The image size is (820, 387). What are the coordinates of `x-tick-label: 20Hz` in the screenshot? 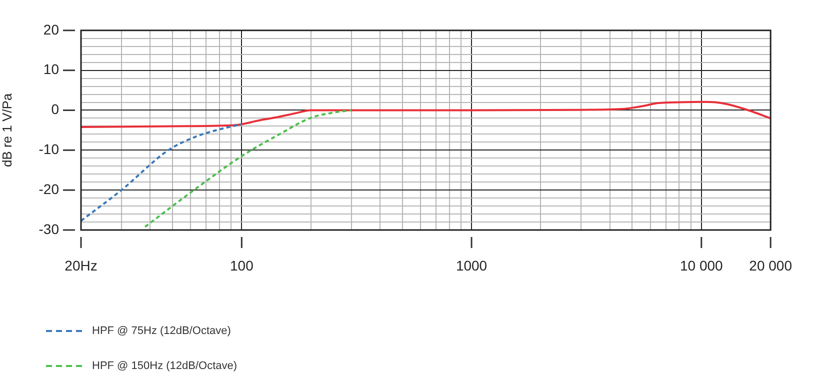 It's located at (81, 265).